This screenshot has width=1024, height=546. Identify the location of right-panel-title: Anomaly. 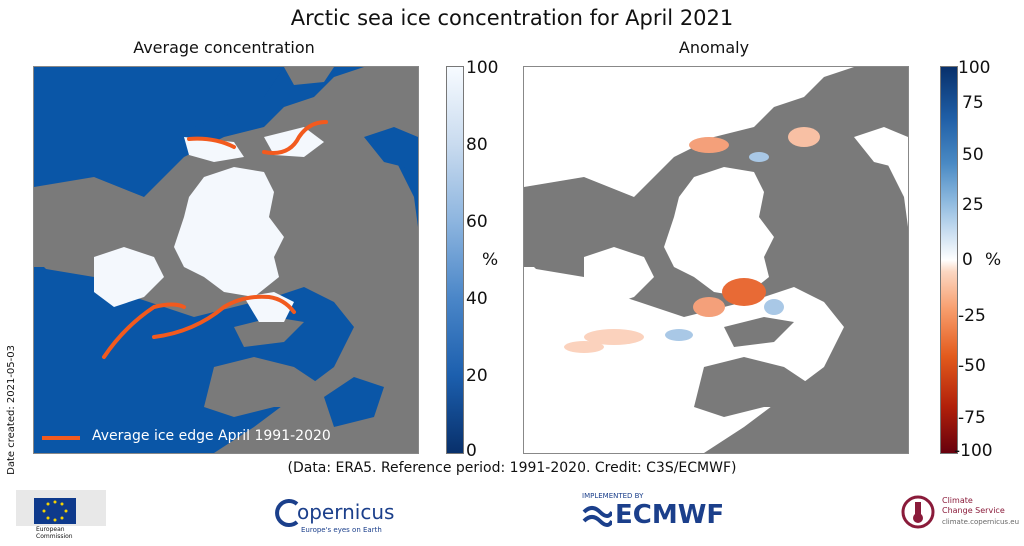
(714, 47).